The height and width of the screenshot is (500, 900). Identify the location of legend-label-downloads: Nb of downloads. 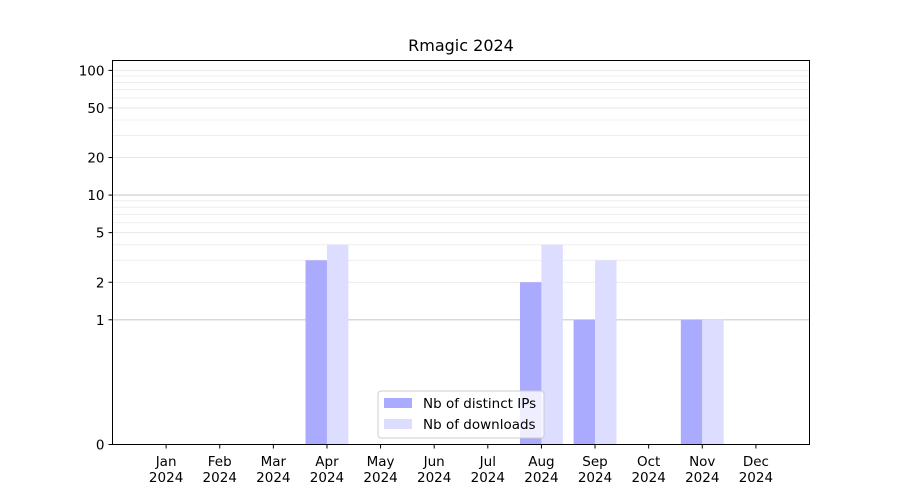
(479, 425).